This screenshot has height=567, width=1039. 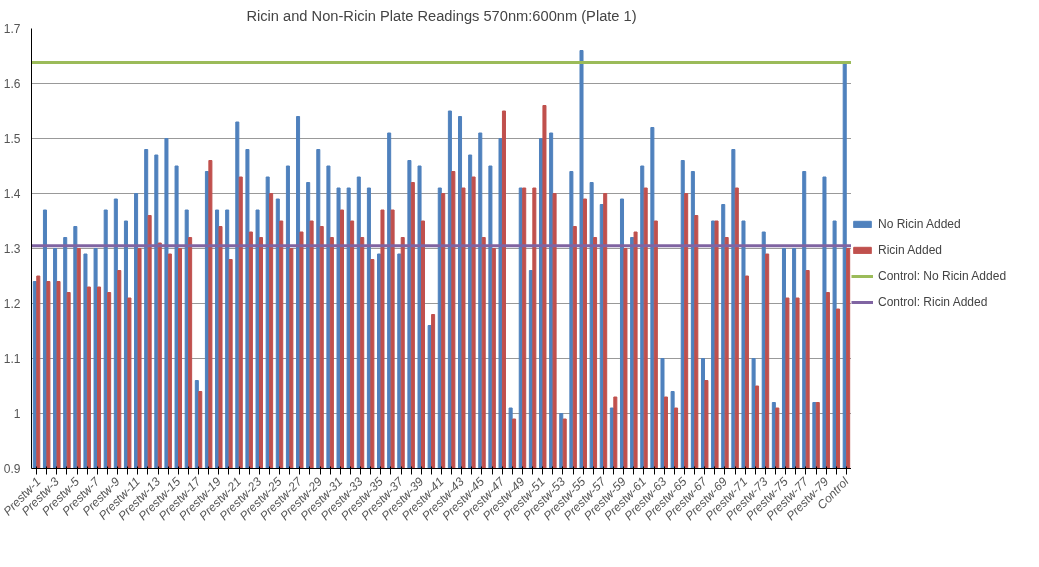 I want to click on y-tick-label: 1, so click(x=17, y=414).